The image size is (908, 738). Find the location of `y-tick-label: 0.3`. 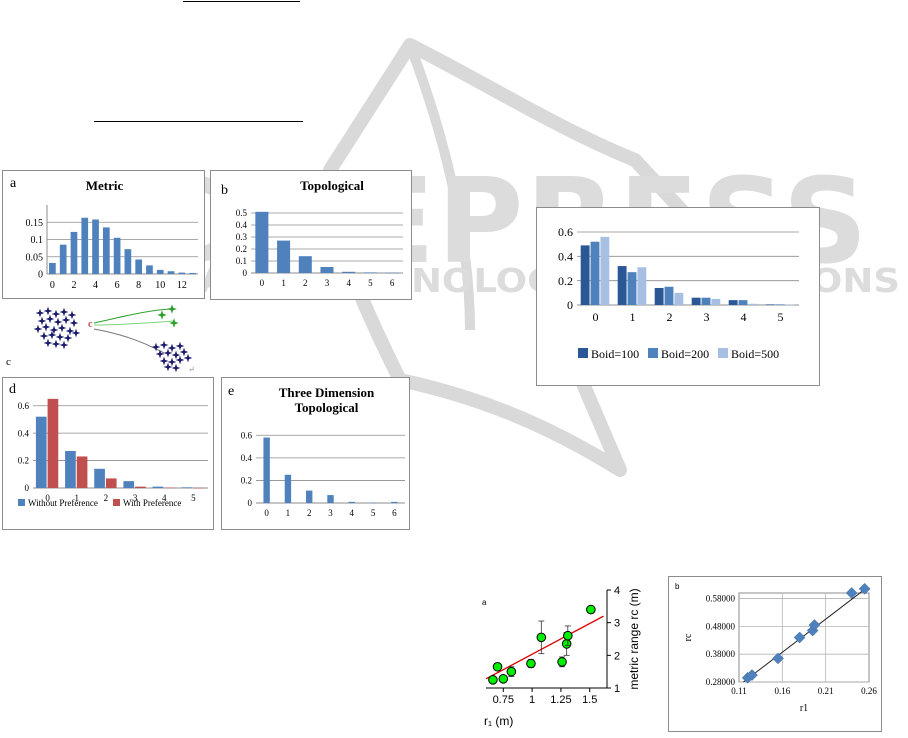

y-tick-label: 0.3 is located at coordinates (242, 237).